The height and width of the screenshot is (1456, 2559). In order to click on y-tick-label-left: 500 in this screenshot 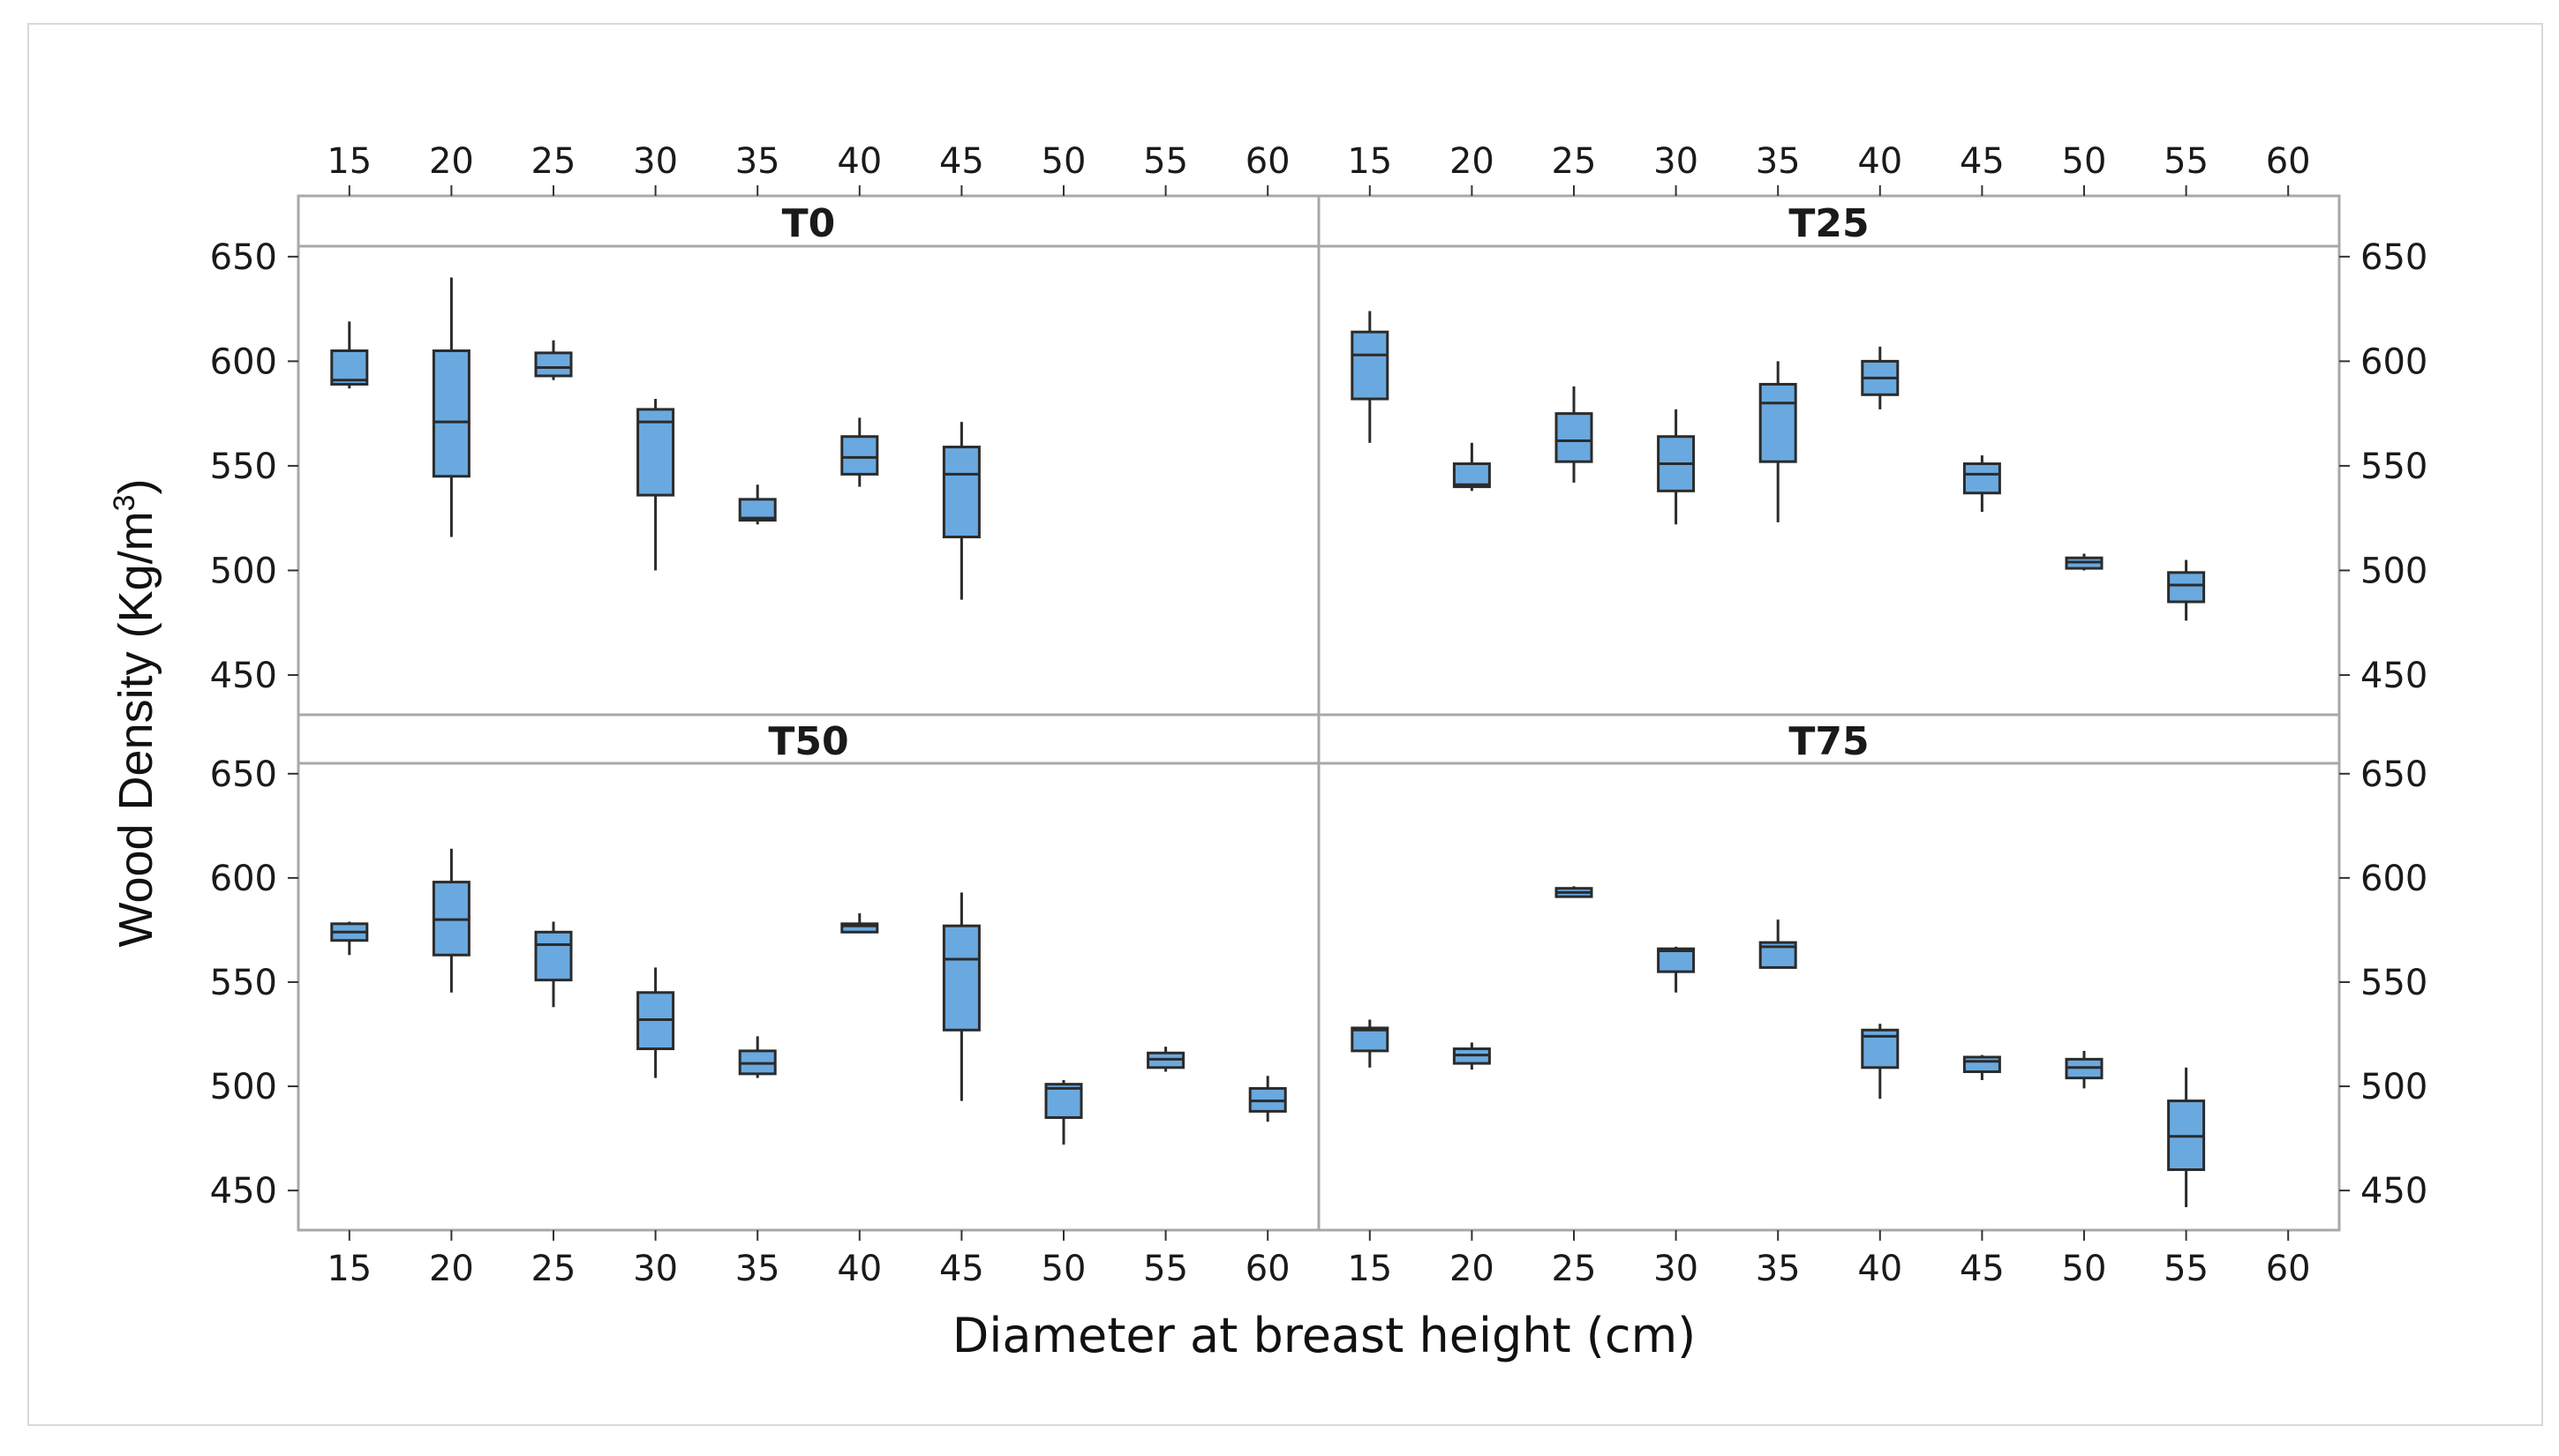, I will do `click(244, 571)`.